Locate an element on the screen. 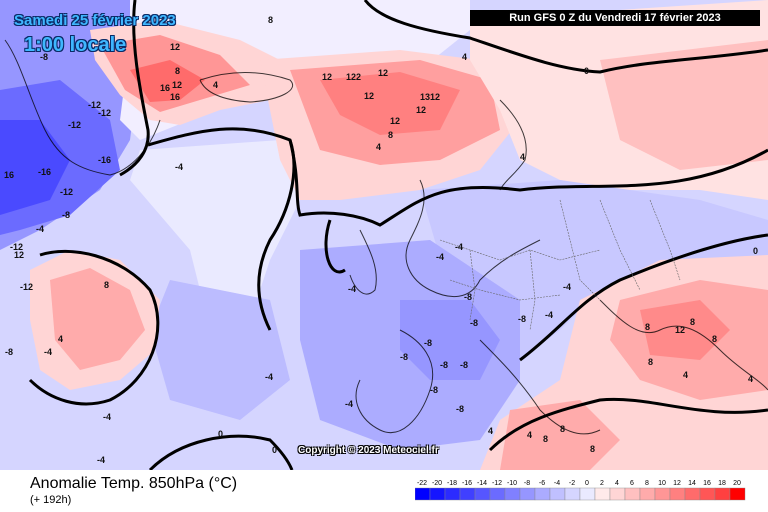 The height and width of the screenshot is (512, 768). scale-tick-label: -10 is located at coordinates (512, 483).